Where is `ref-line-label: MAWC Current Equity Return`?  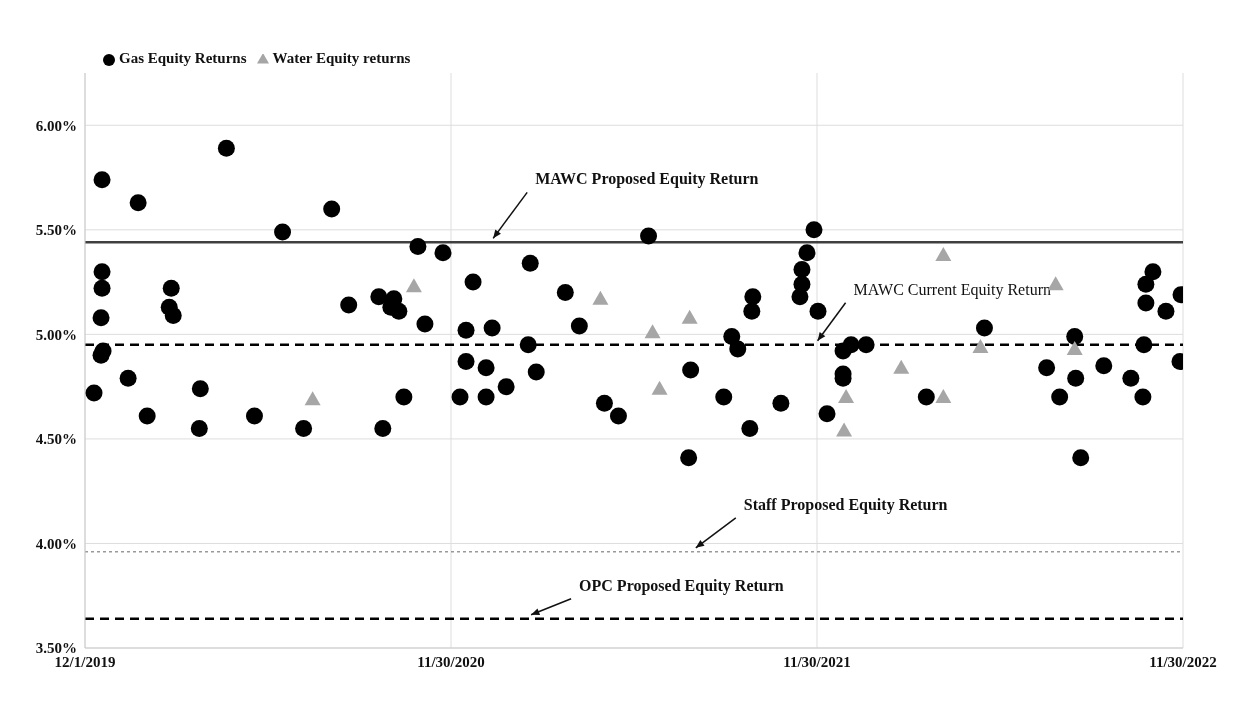
ref-line-label: MAWC Current Equity Return is located at coordinates (952, 289).